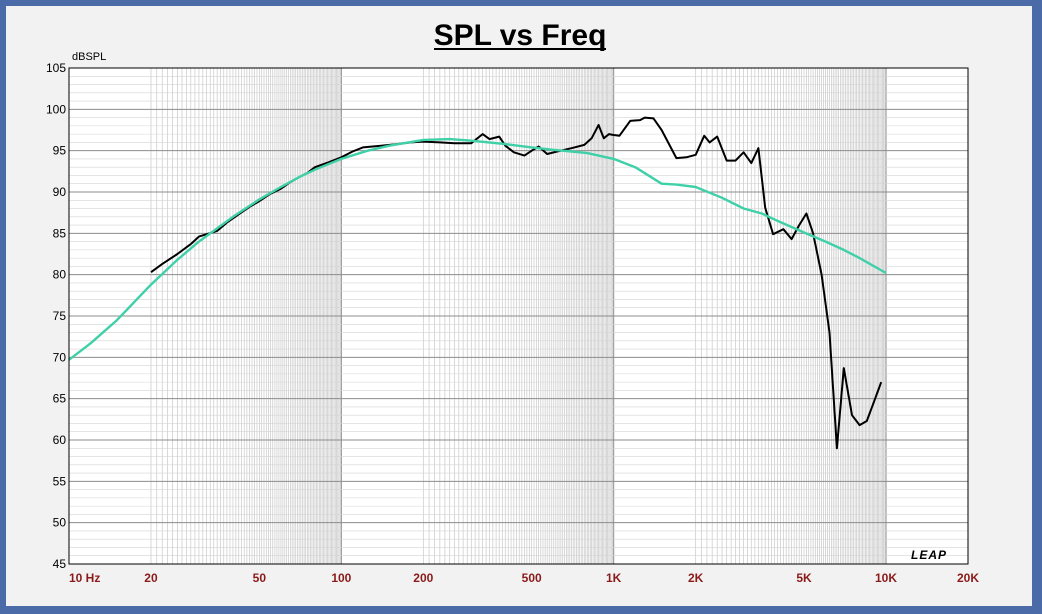 Image resolution: width=1042 pixels, height=614 pixels. What do you see at coordinates (60, 440) in the screenshot?
I see `y-tick-label: 60` at bounding box center [60, 440].